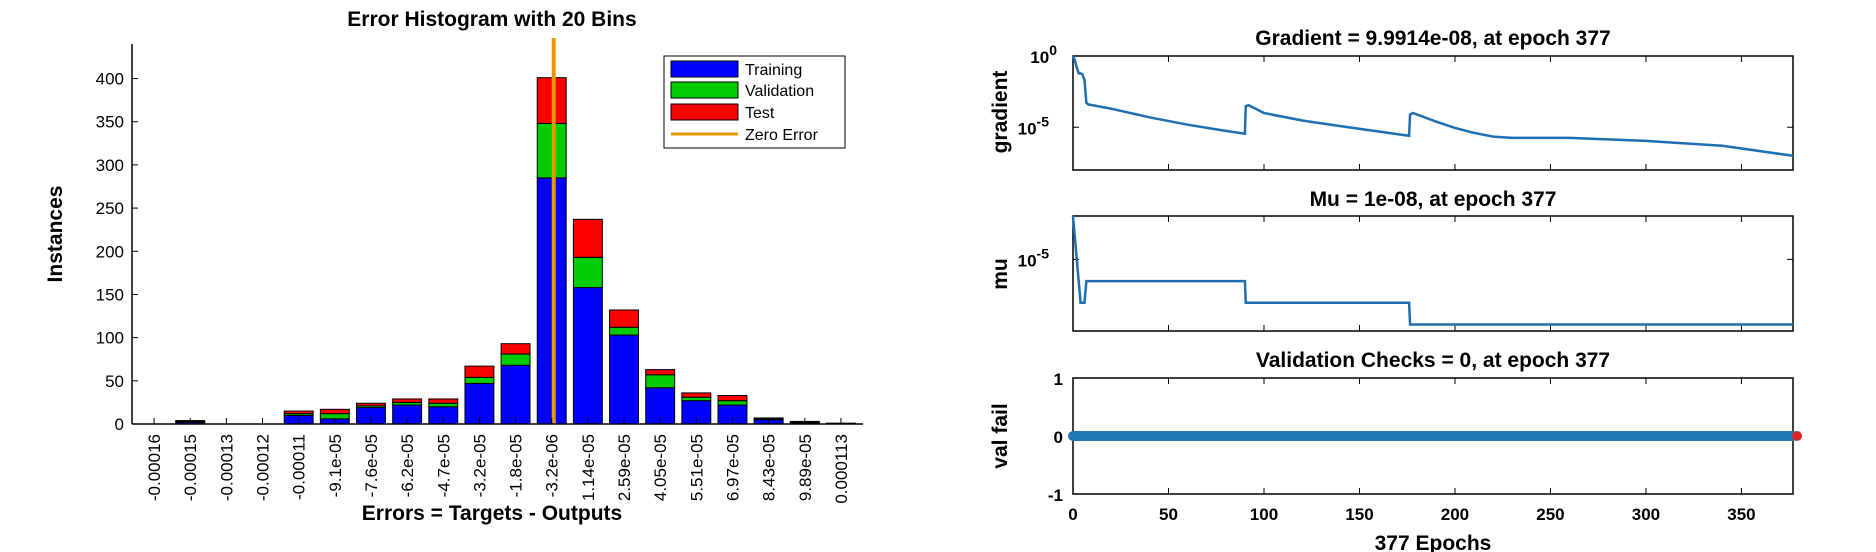  I want to click on mu-title: Mu = 1e-08, at epoch 377, so click(1433, 199).